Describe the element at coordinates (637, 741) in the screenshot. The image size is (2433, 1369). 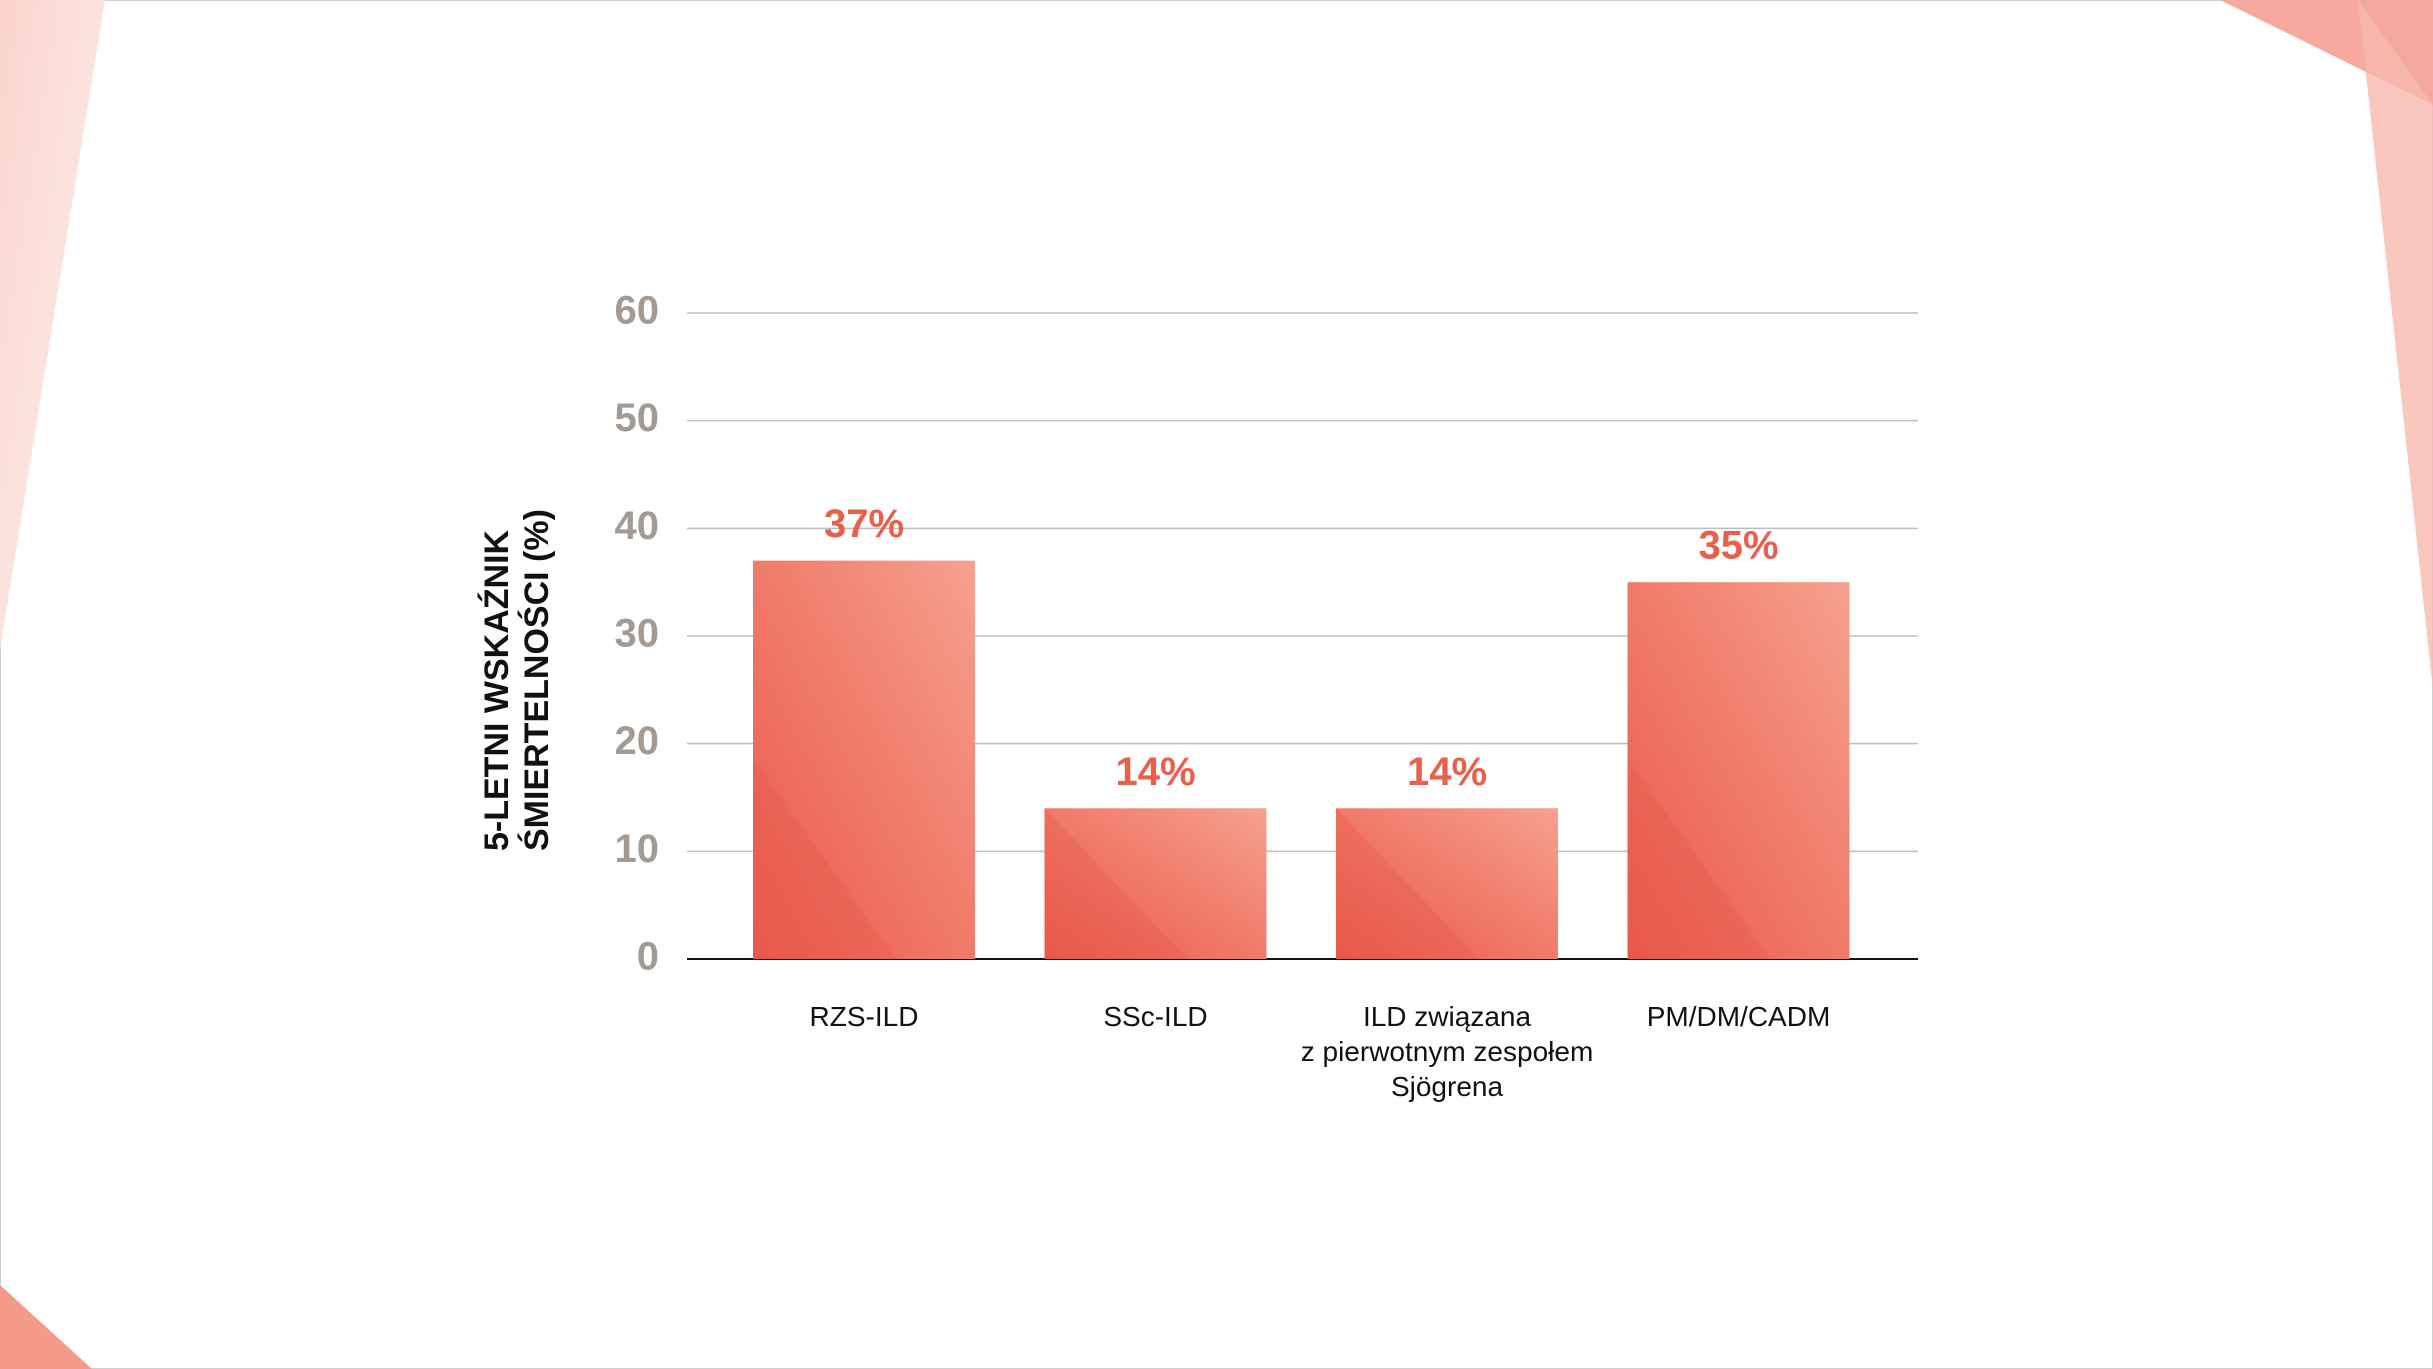
I see `y-tick-label: 20` at that location.